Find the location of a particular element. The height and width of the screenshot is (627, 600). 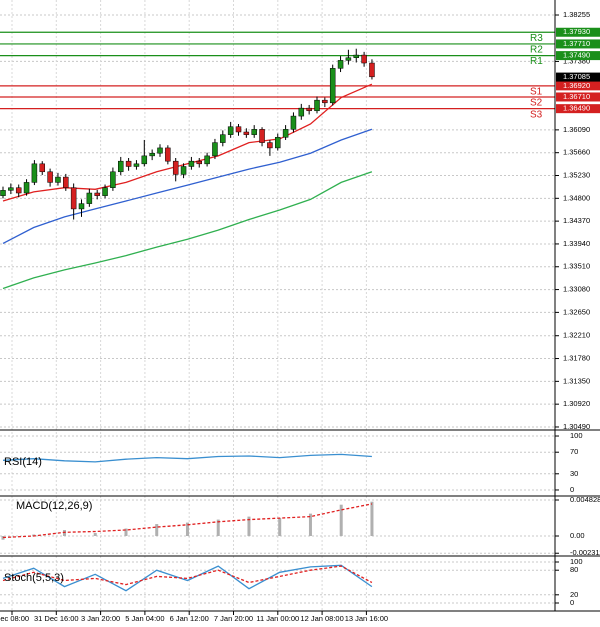

price-label: 1.36710 is located at coordinates (576, 96).